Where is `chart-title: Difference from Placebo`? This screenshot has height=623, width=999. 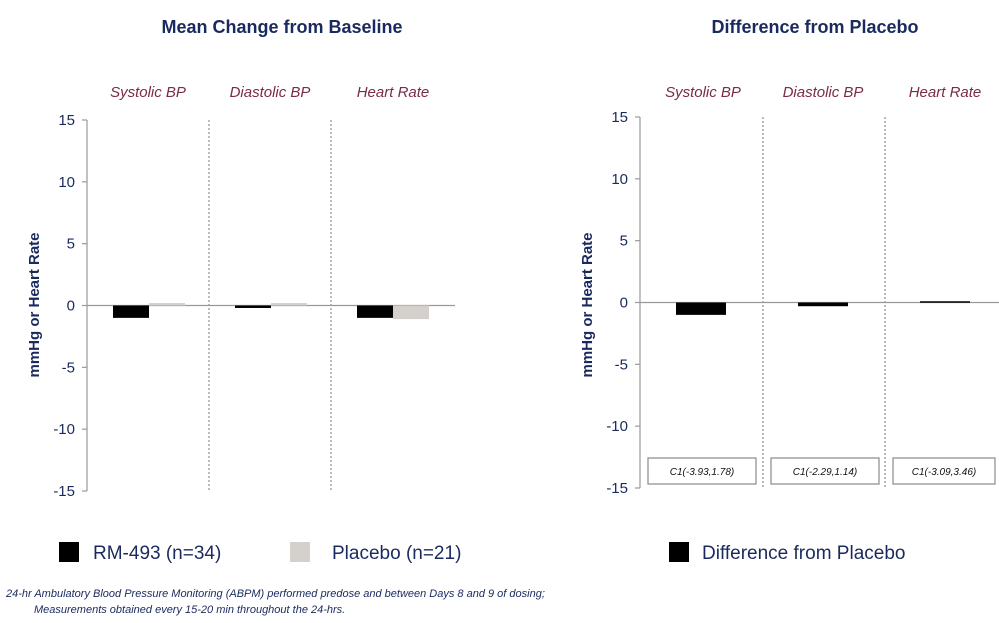 chart-title: Difference from Placebo is located at coordinates (814, 27).